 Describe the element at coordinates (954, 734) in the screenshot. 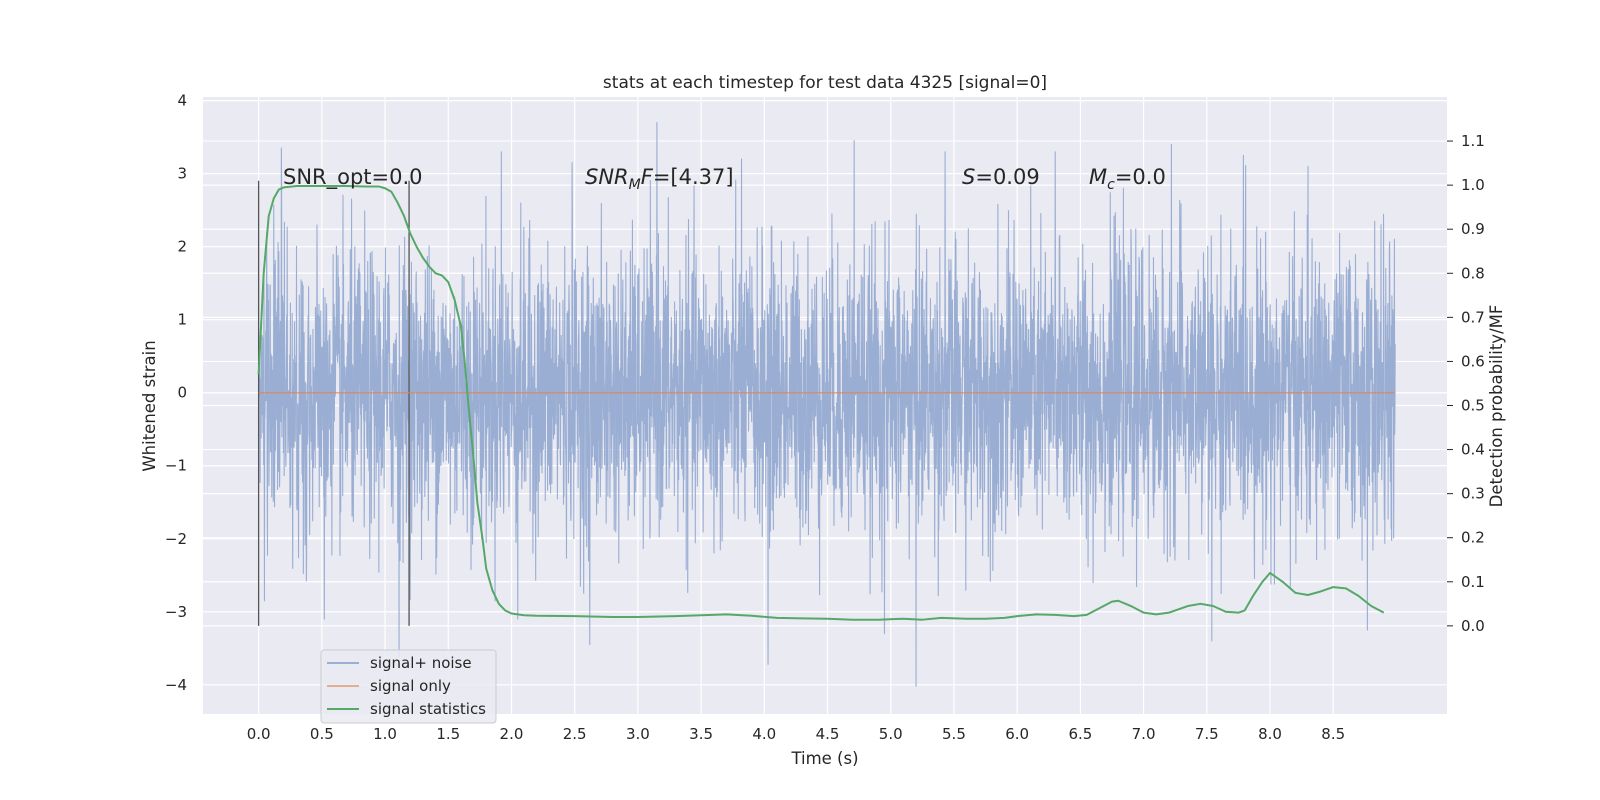

I see `x-tick-label: 5.5` at that location.